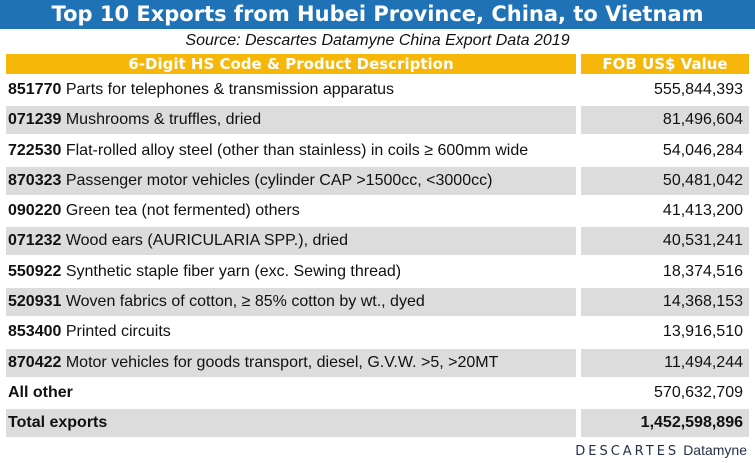 This screenshot has width=755, height=463. What do you see at coordinates (665, 423) in the screenshot?
I see `total-value: 1,452,598,896` at bounding box center [665, 423].